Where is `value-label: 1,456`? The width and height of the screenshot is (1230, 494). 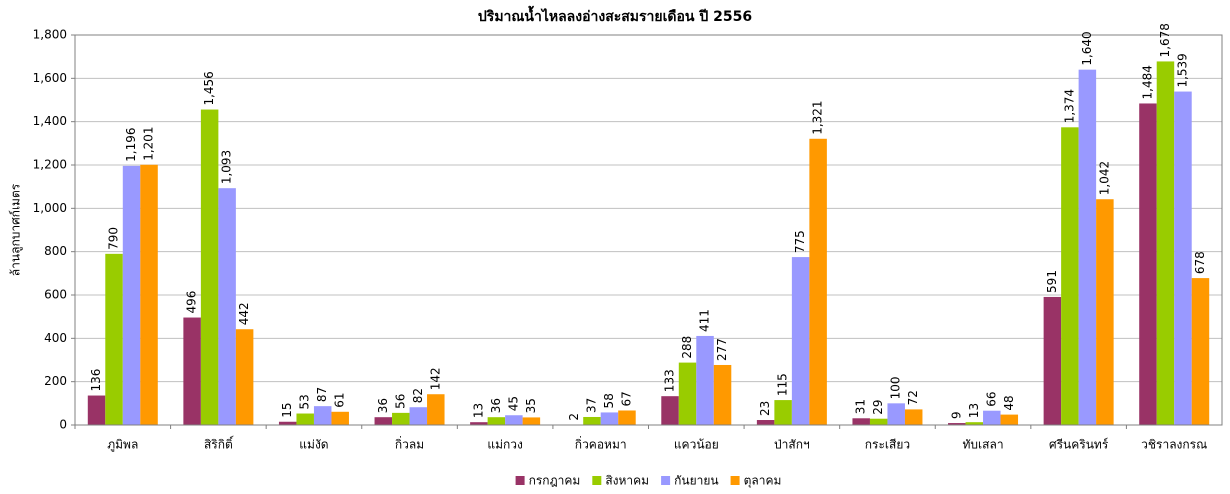
value-label: 1,456 is located at coordinates (209, 88).